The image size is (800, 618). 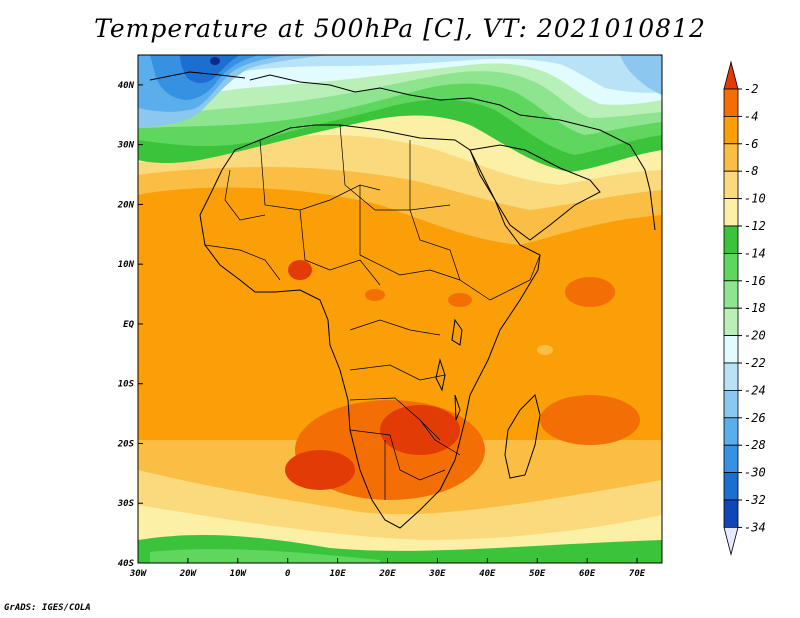 I want to click on lon-label: 20E, so click(x=387, y=574).